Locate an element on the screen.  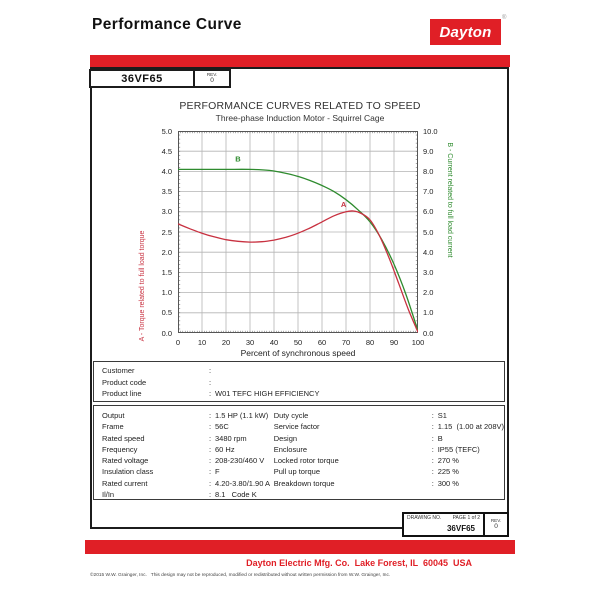
left-axis-tick-label: 3.5 is located at coordinates (166, 192).